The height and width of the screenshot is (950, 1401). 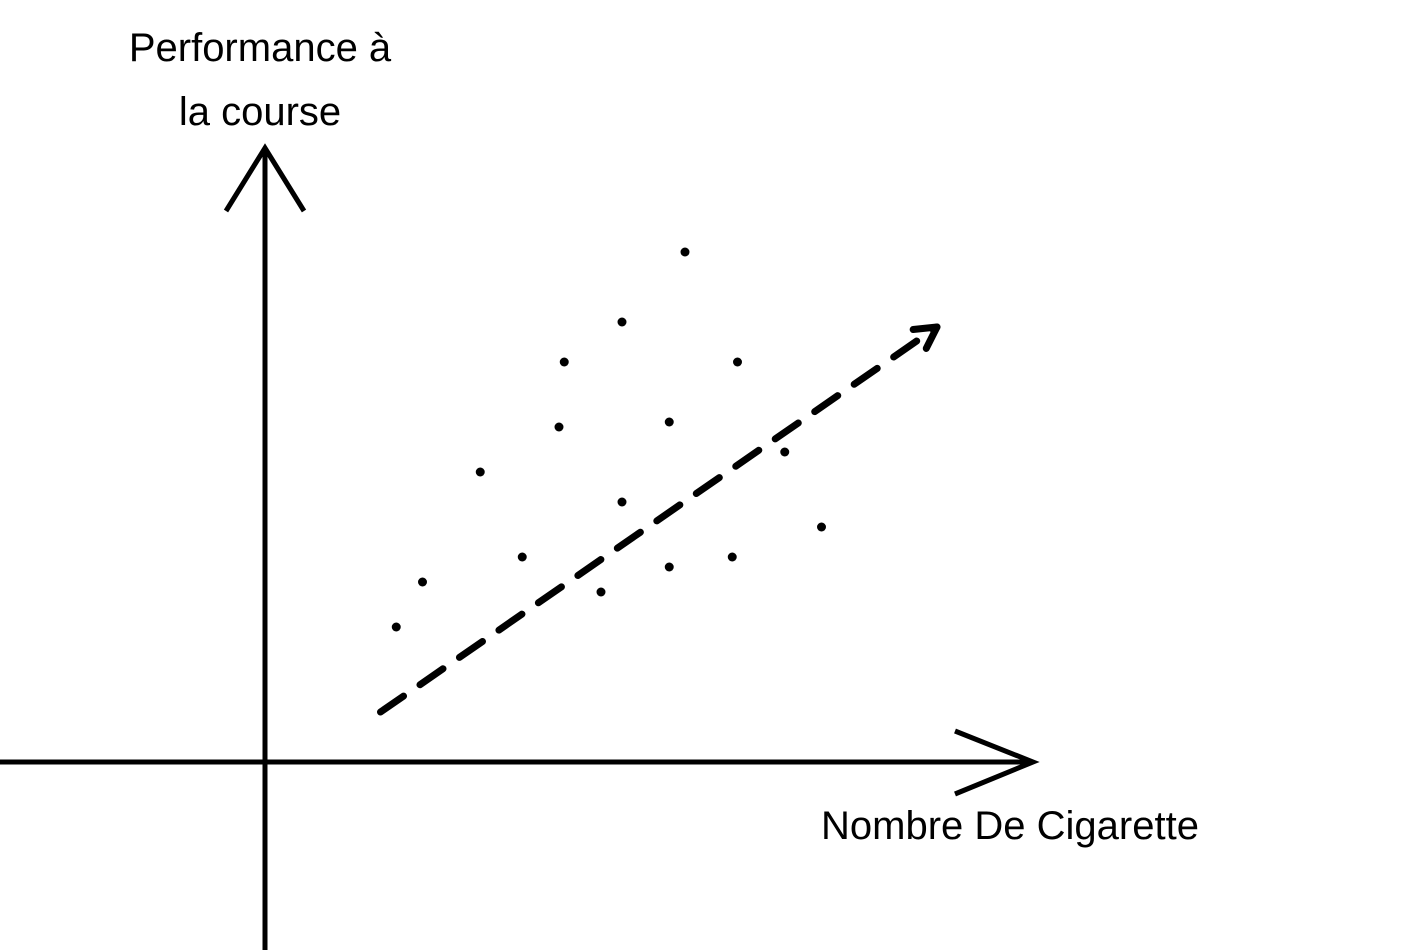 What do you see at coordinates (260, 48) in the screenshot?
I see `y-axis-title-line-1: Performance à` at bounding box center [260, 48].